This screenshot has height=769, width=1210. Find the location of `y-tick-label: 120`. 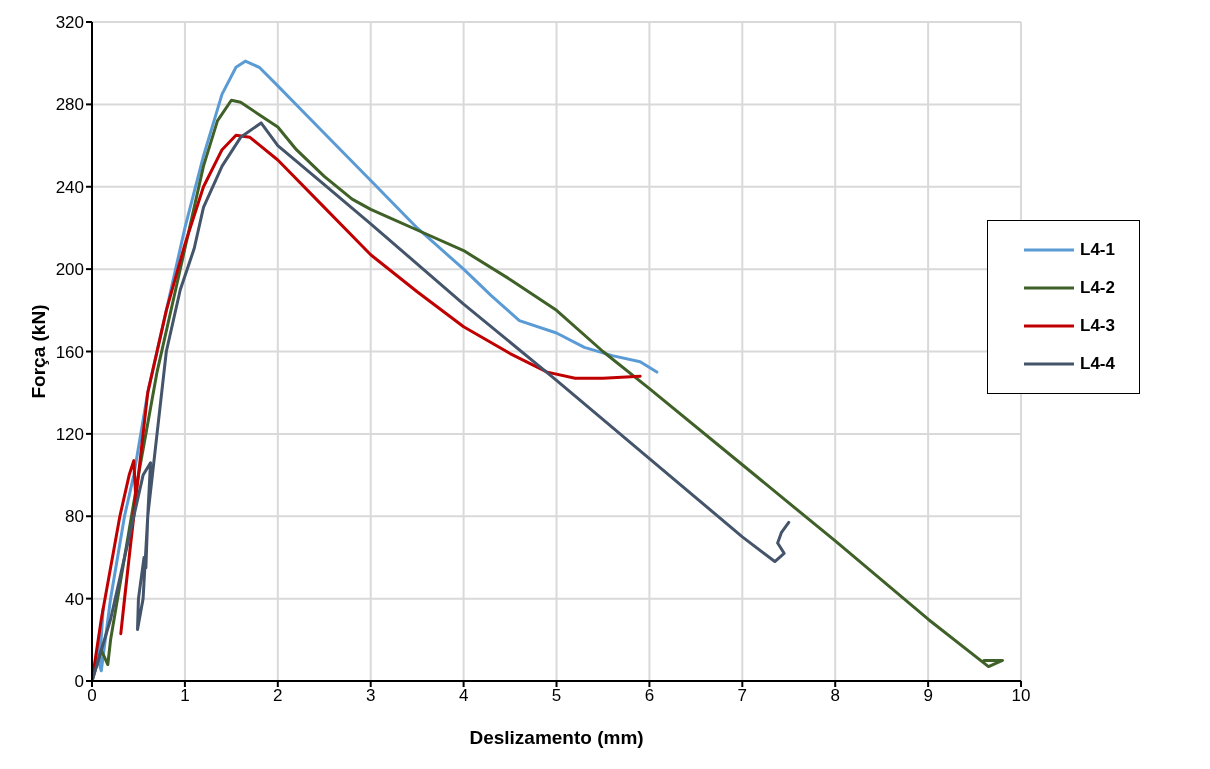

y-tick-label: 120 is located at coordinates (69, 434).